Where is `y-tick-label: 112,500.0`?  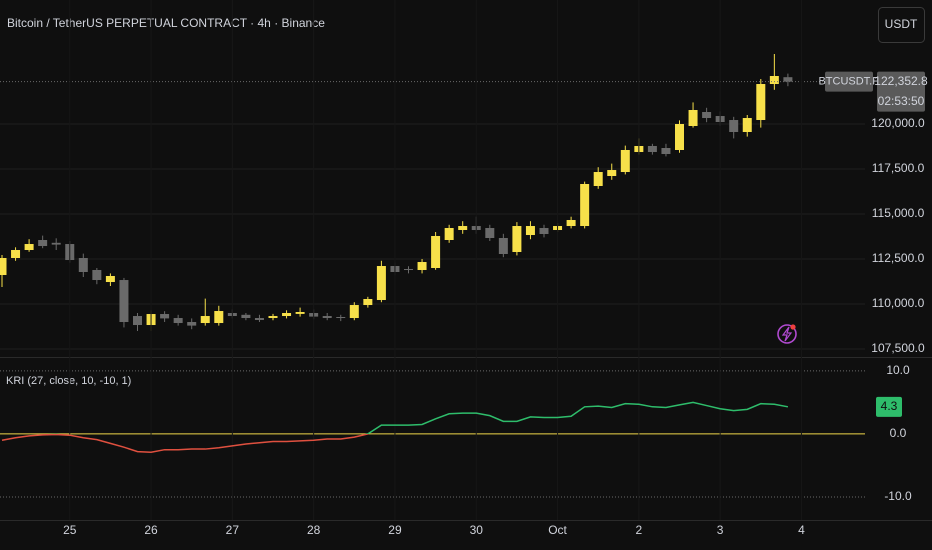
y-tick-label: 112,500.0 is located at coordinates (898, 258).